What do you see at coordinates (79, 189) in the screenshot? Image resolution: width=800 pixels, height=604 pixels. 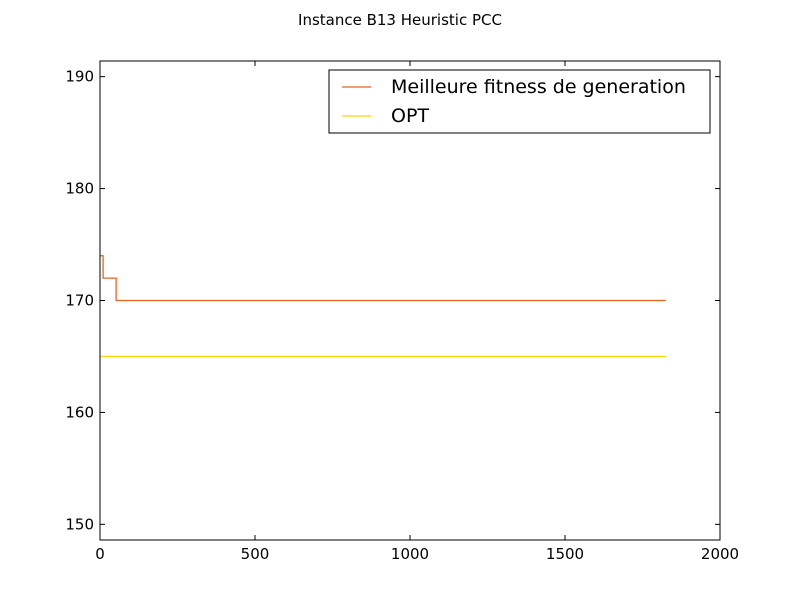 I see `y-tick-label: 180` at bounding box center [79, 189].